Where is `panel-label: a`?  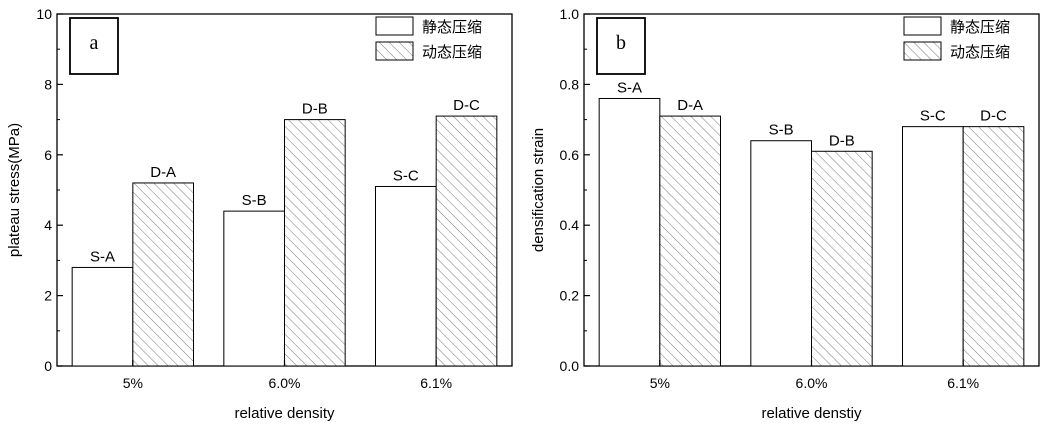
panel-label: a is located at coordinates (94, 43).